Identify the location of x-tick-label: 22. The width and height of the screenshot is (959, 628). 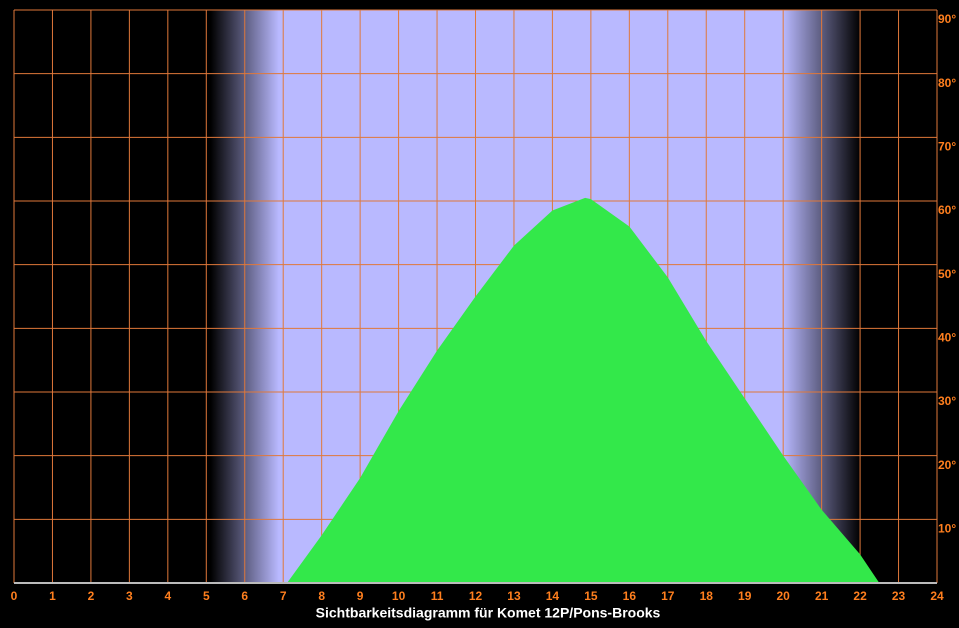
(860, 596).